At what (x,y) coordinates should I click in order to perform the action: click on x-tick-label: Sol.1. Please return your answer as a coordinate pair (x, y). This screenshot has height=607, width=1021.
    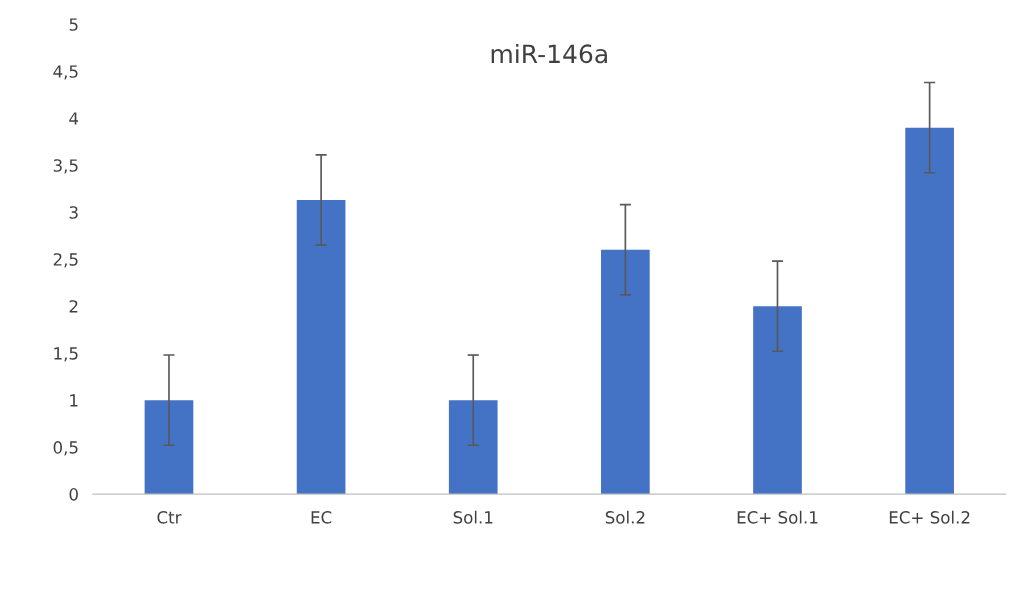
    Looking at the image, I should click on (473, 517).